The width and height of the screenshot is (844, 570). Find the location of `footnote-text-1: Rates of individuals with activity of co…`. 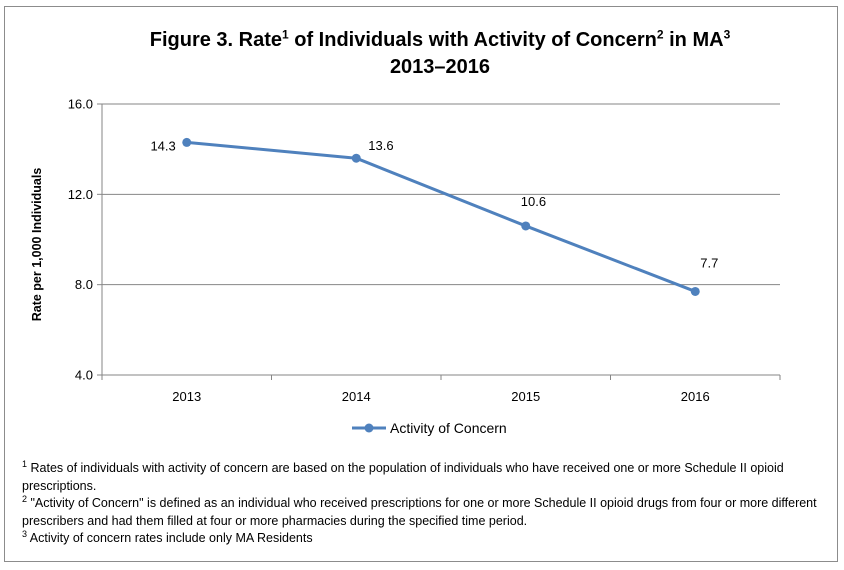

footnote-text-1: Rates of individuals with activity of co… is located at coordinates (403, 477).